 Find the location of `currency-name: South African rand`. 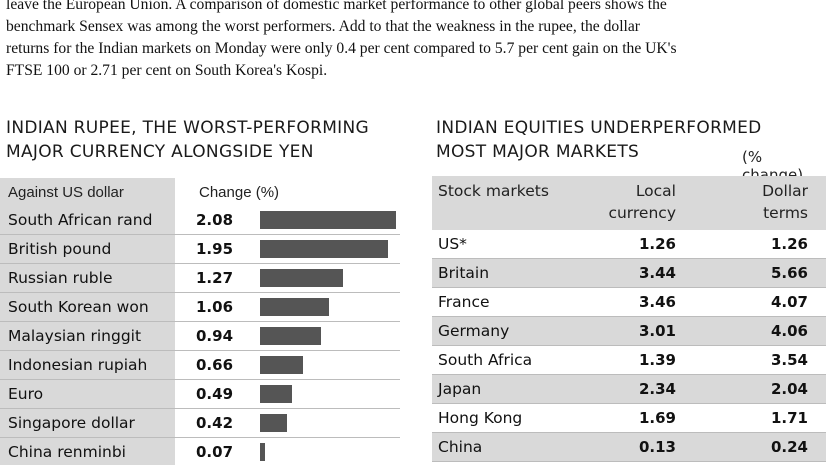

currency-name: South African rand is located at coordinates (87, 220).